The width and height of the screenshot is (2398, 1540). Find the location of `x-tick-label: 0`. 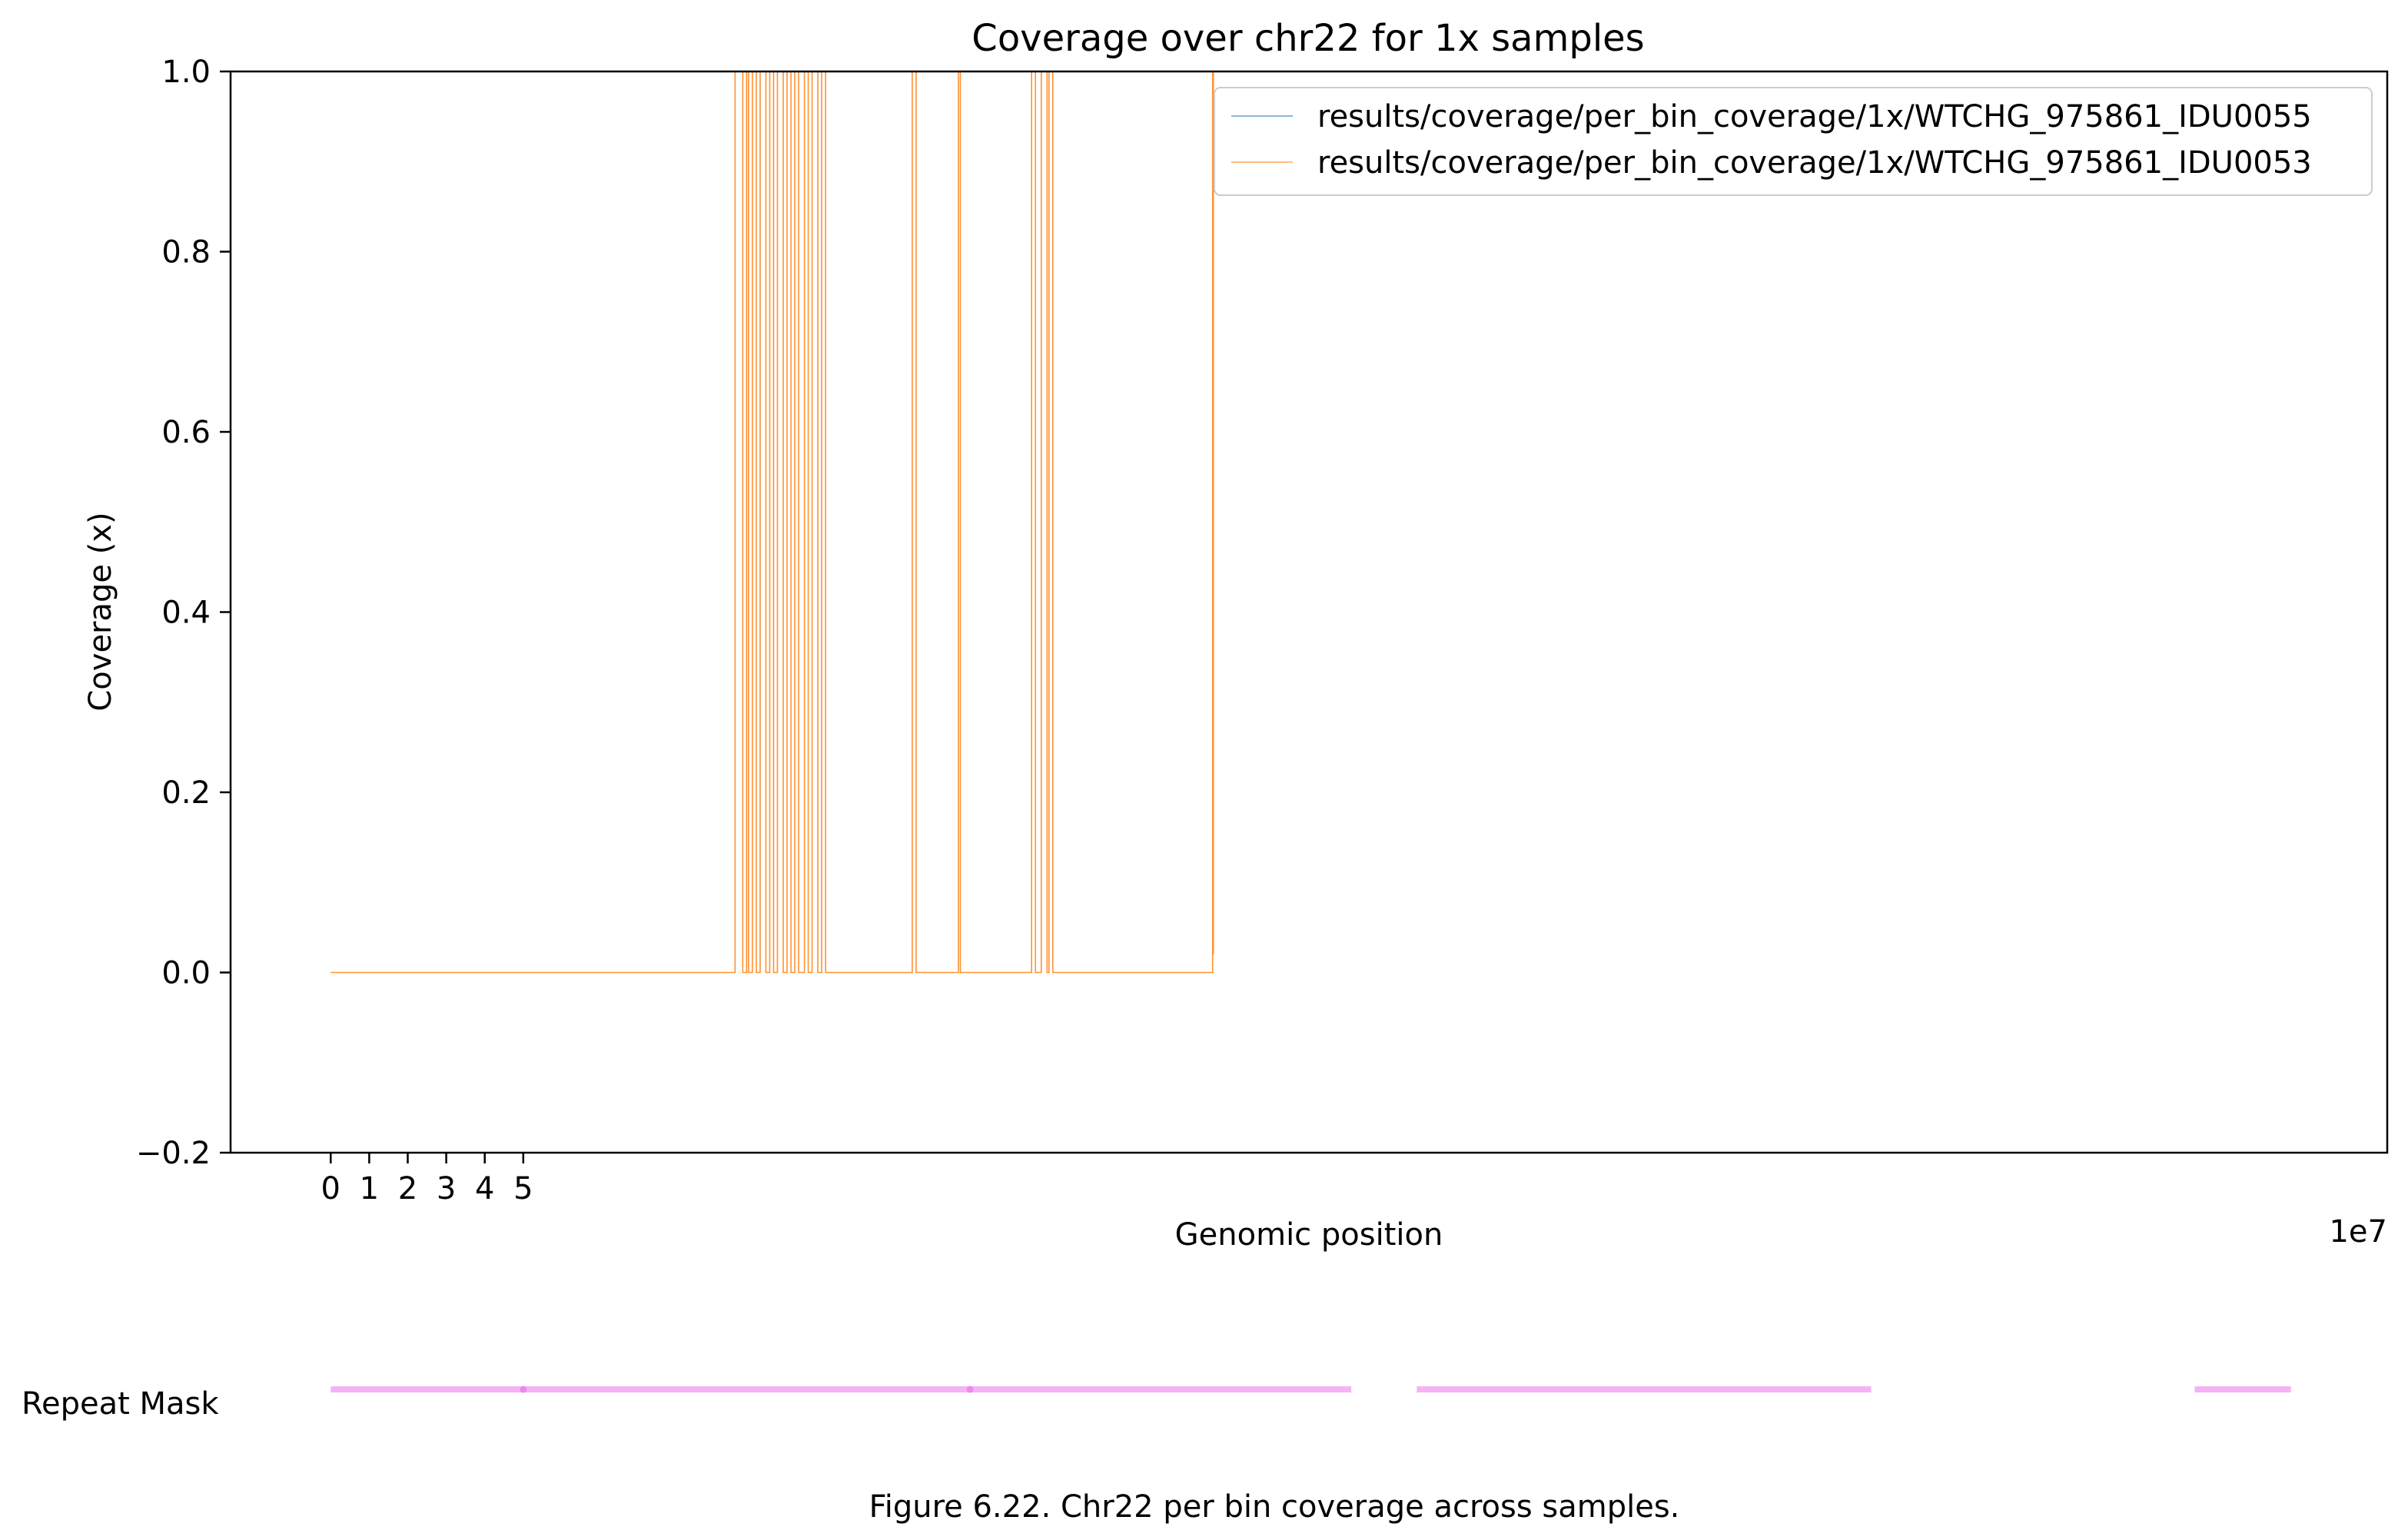

x-tick-label: 0 is located at coordinates (330, 1188).